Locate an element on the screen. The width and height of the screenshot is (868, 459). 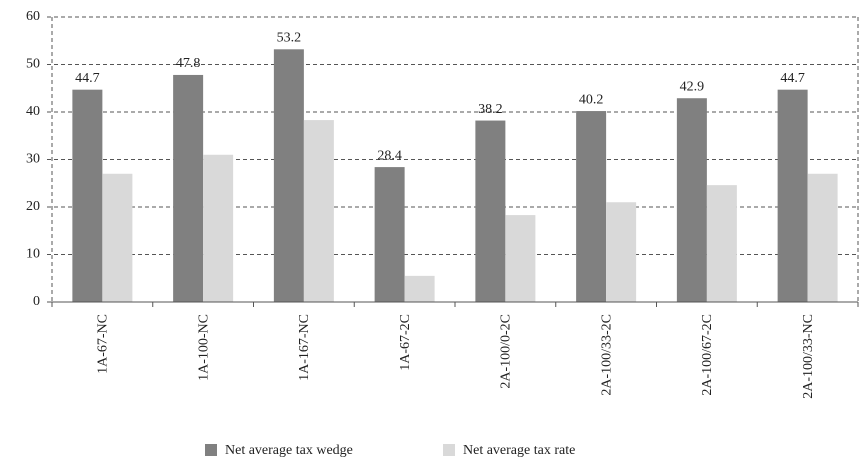
y-tick-label: 60 is located at coordinates (33, 16).